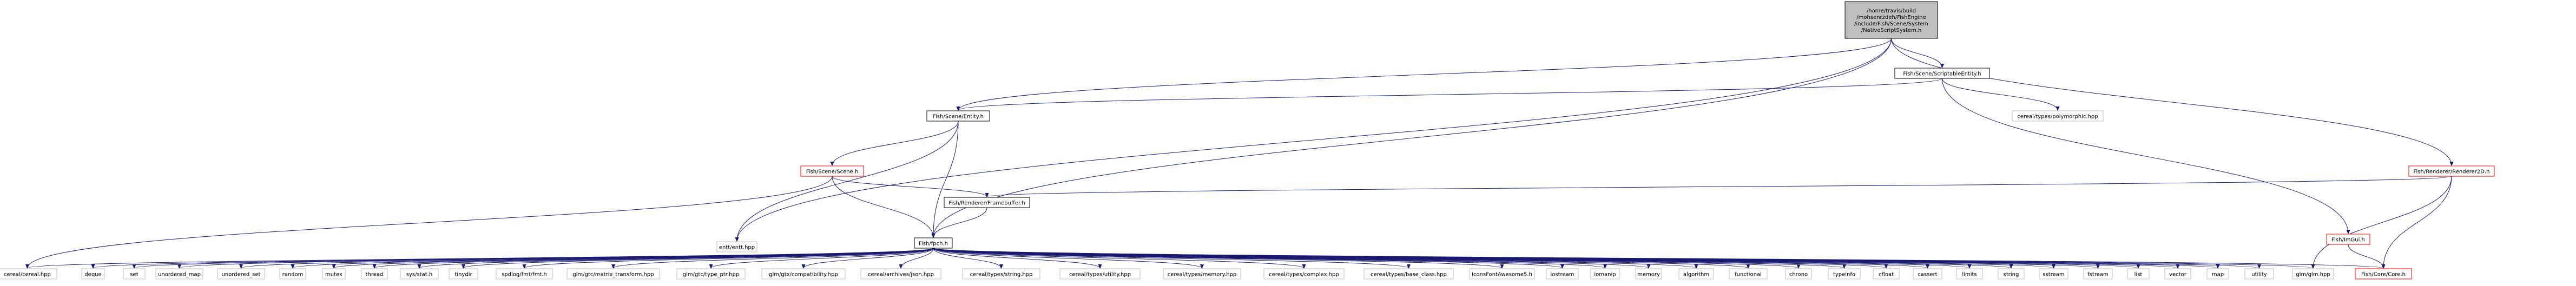  I want to click on node-label: Fish/Core/Core.h, so click(2383, 275).